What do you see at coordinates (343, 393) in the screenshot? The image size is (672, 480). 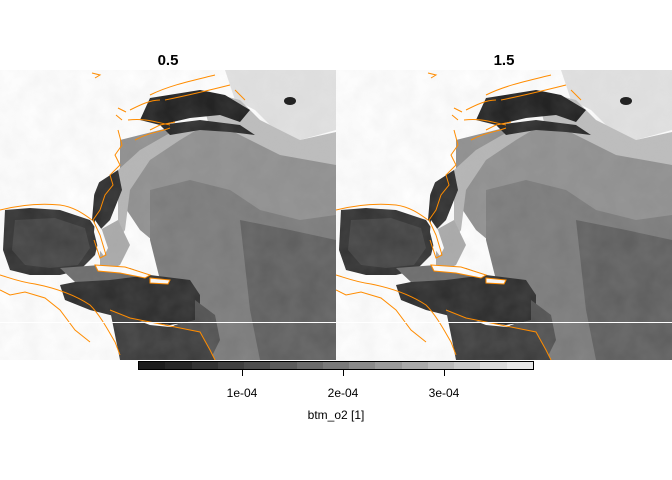 I see `colorbar-tick-label-2: 2e-04` at bounding box center [343, 393].